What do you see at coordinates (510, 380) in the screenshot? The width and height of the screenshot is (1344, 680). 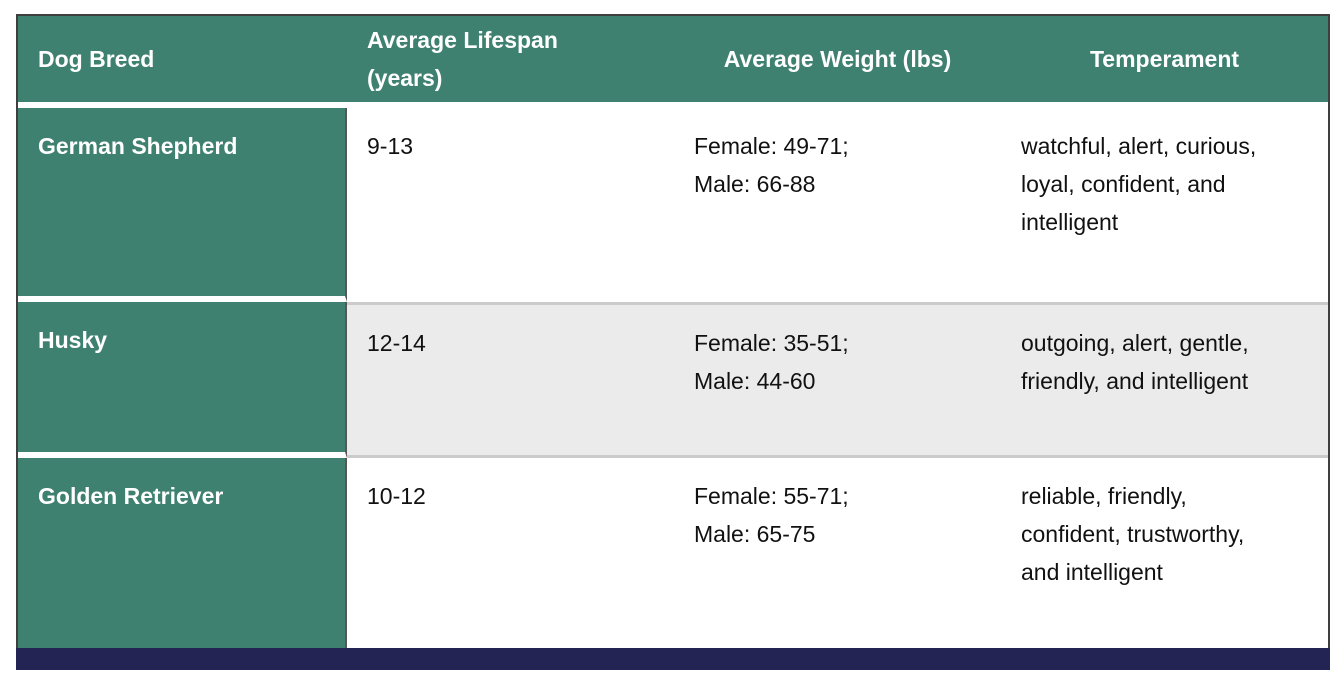 I see `lifespan-cell: 12-14` at bounding box center [510, 380].